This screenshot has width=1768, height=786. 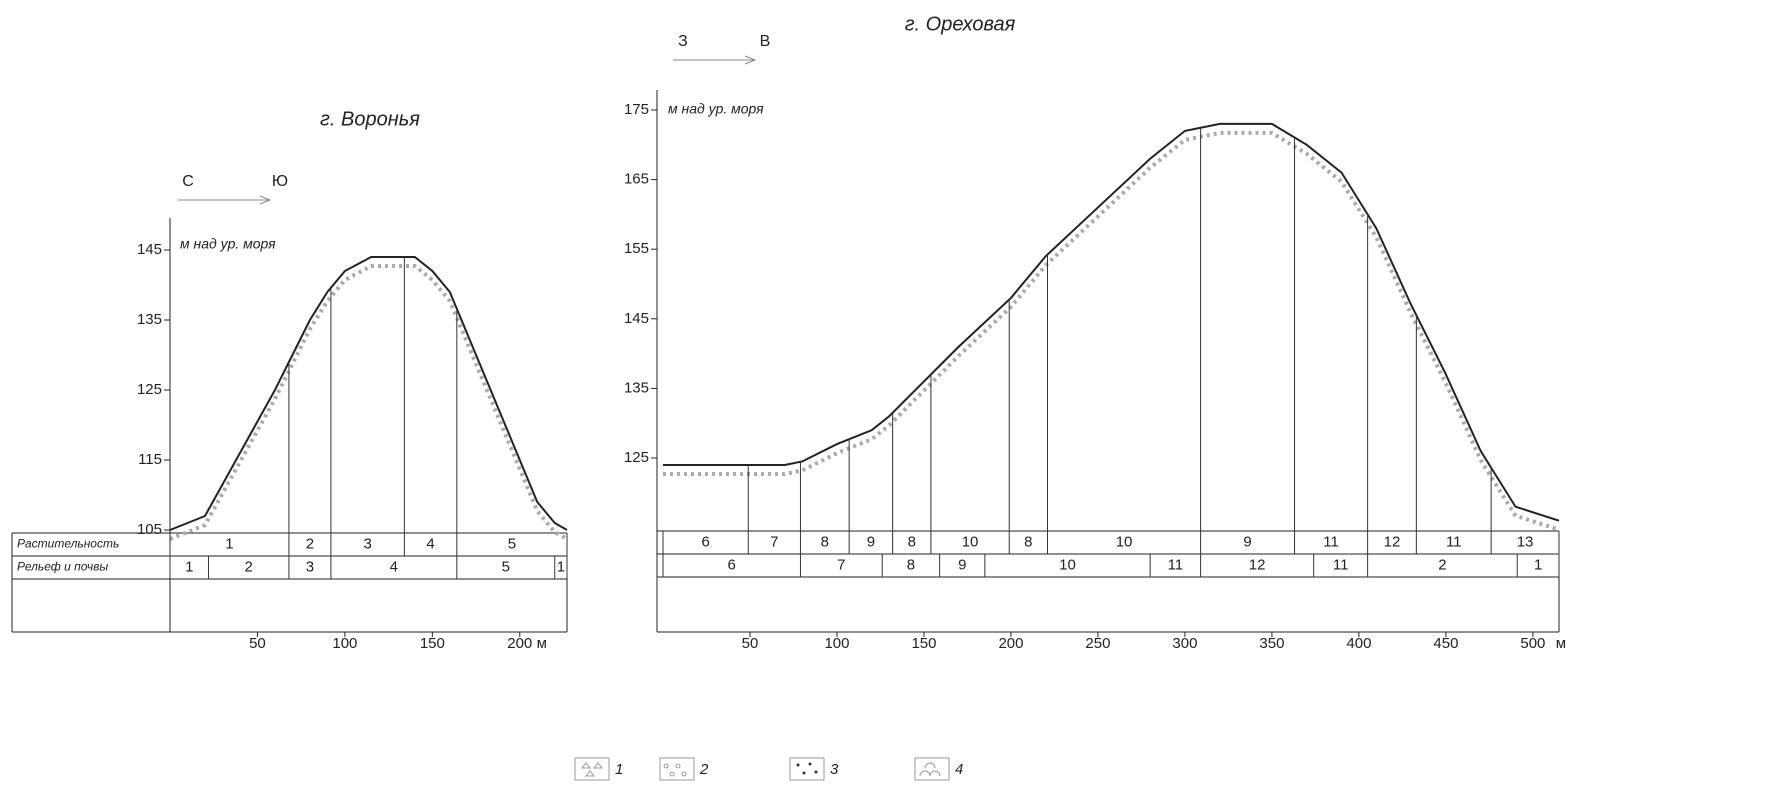 I want to click on direction-label: З, so click(x=683, y=41).